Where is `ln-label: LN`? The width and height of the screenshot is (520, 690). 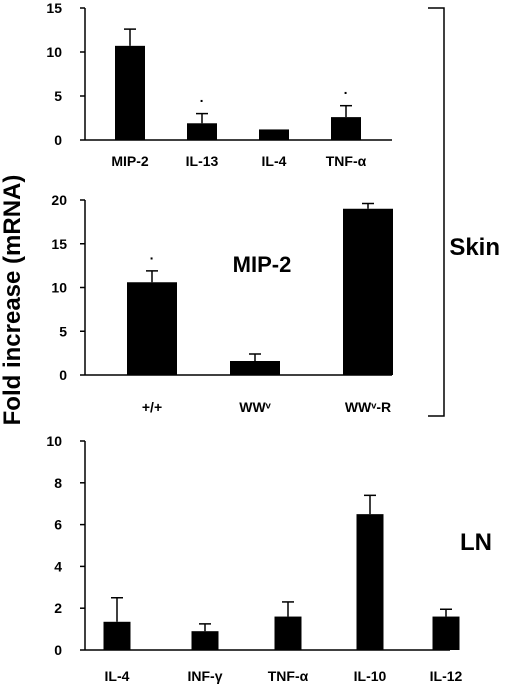
ln-label: LN is located at coordinates (476, 542).